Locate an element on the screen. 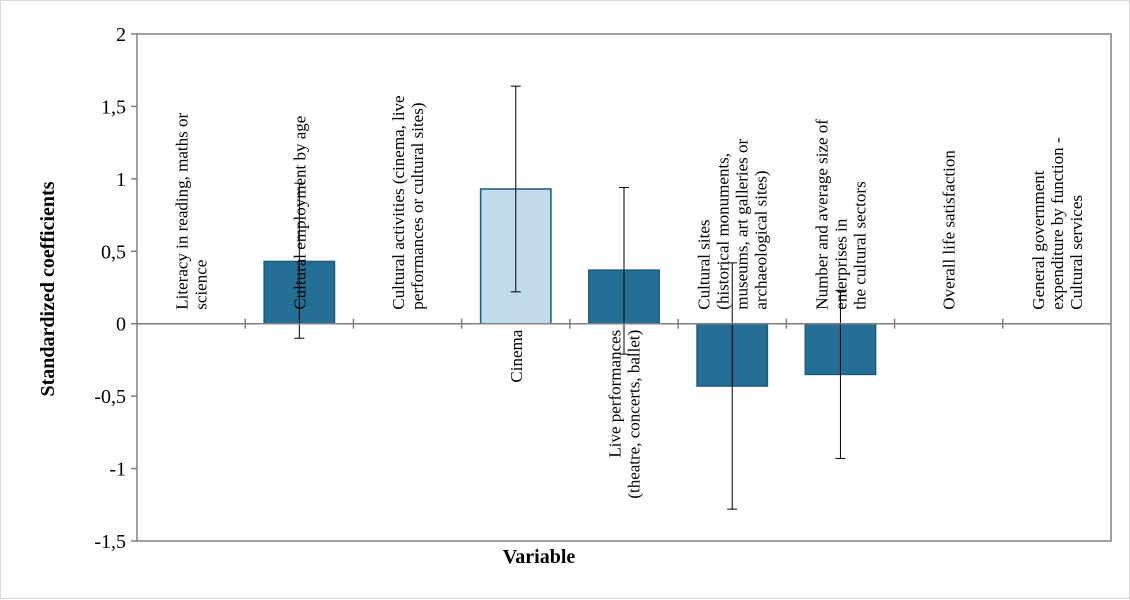  y-tick-label: -1 is located at coordinates (117, 470).